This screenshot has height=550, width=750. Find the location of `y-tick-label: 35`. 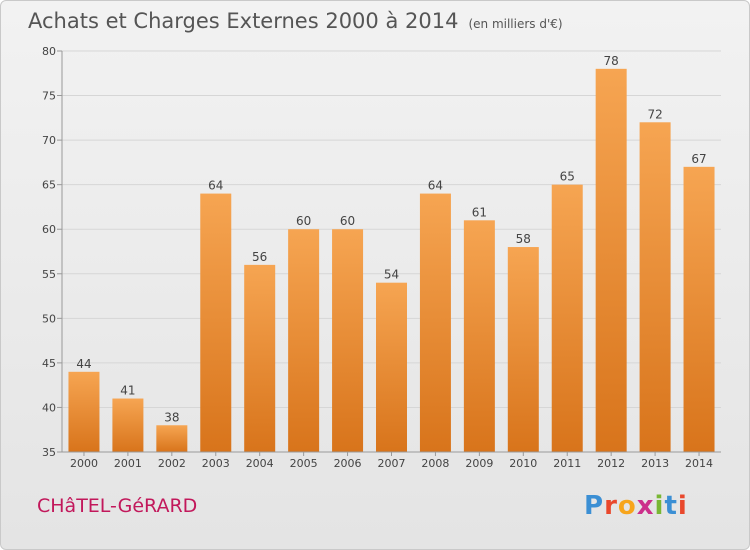

y-tick-label: 35 is located at coordinates (49, 452).